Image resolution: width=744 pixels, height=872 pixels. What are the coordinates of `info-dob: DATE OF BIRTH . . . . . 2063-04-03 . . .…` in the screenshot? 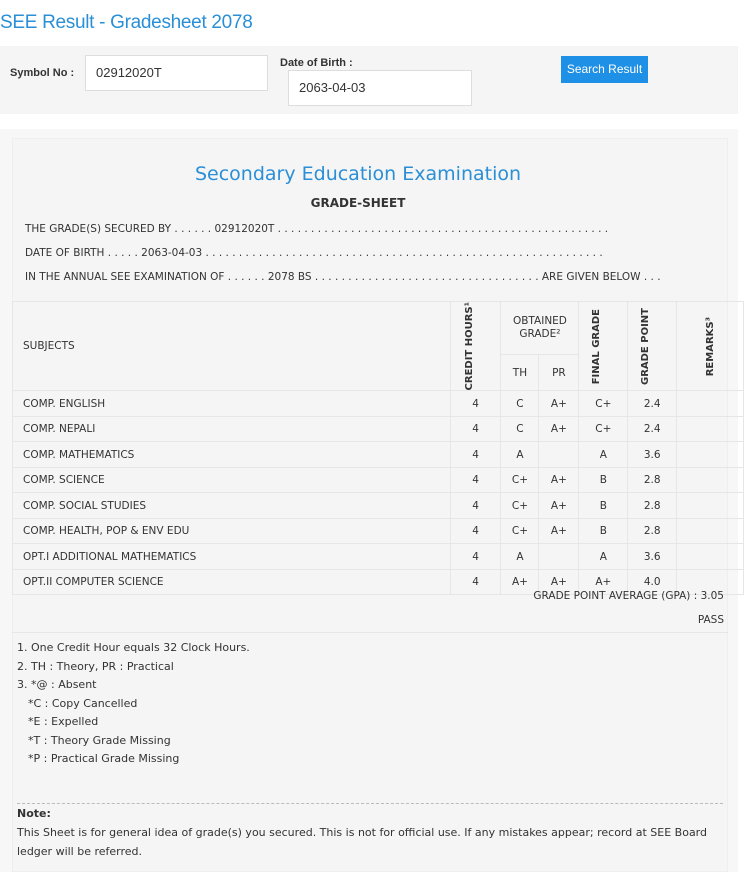 It's located at (314, 253).